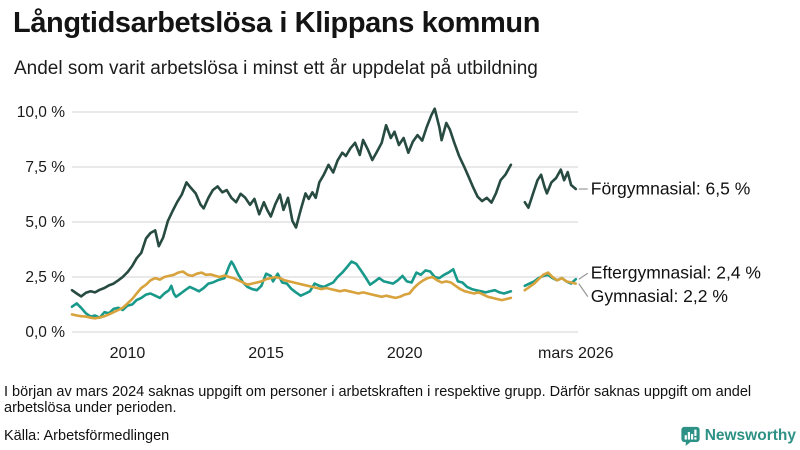 The image size is (800, 450). I want to click on series-end-label-eftergymnasial: Eftergymnasial: 2,4 %, so click(676, 273).